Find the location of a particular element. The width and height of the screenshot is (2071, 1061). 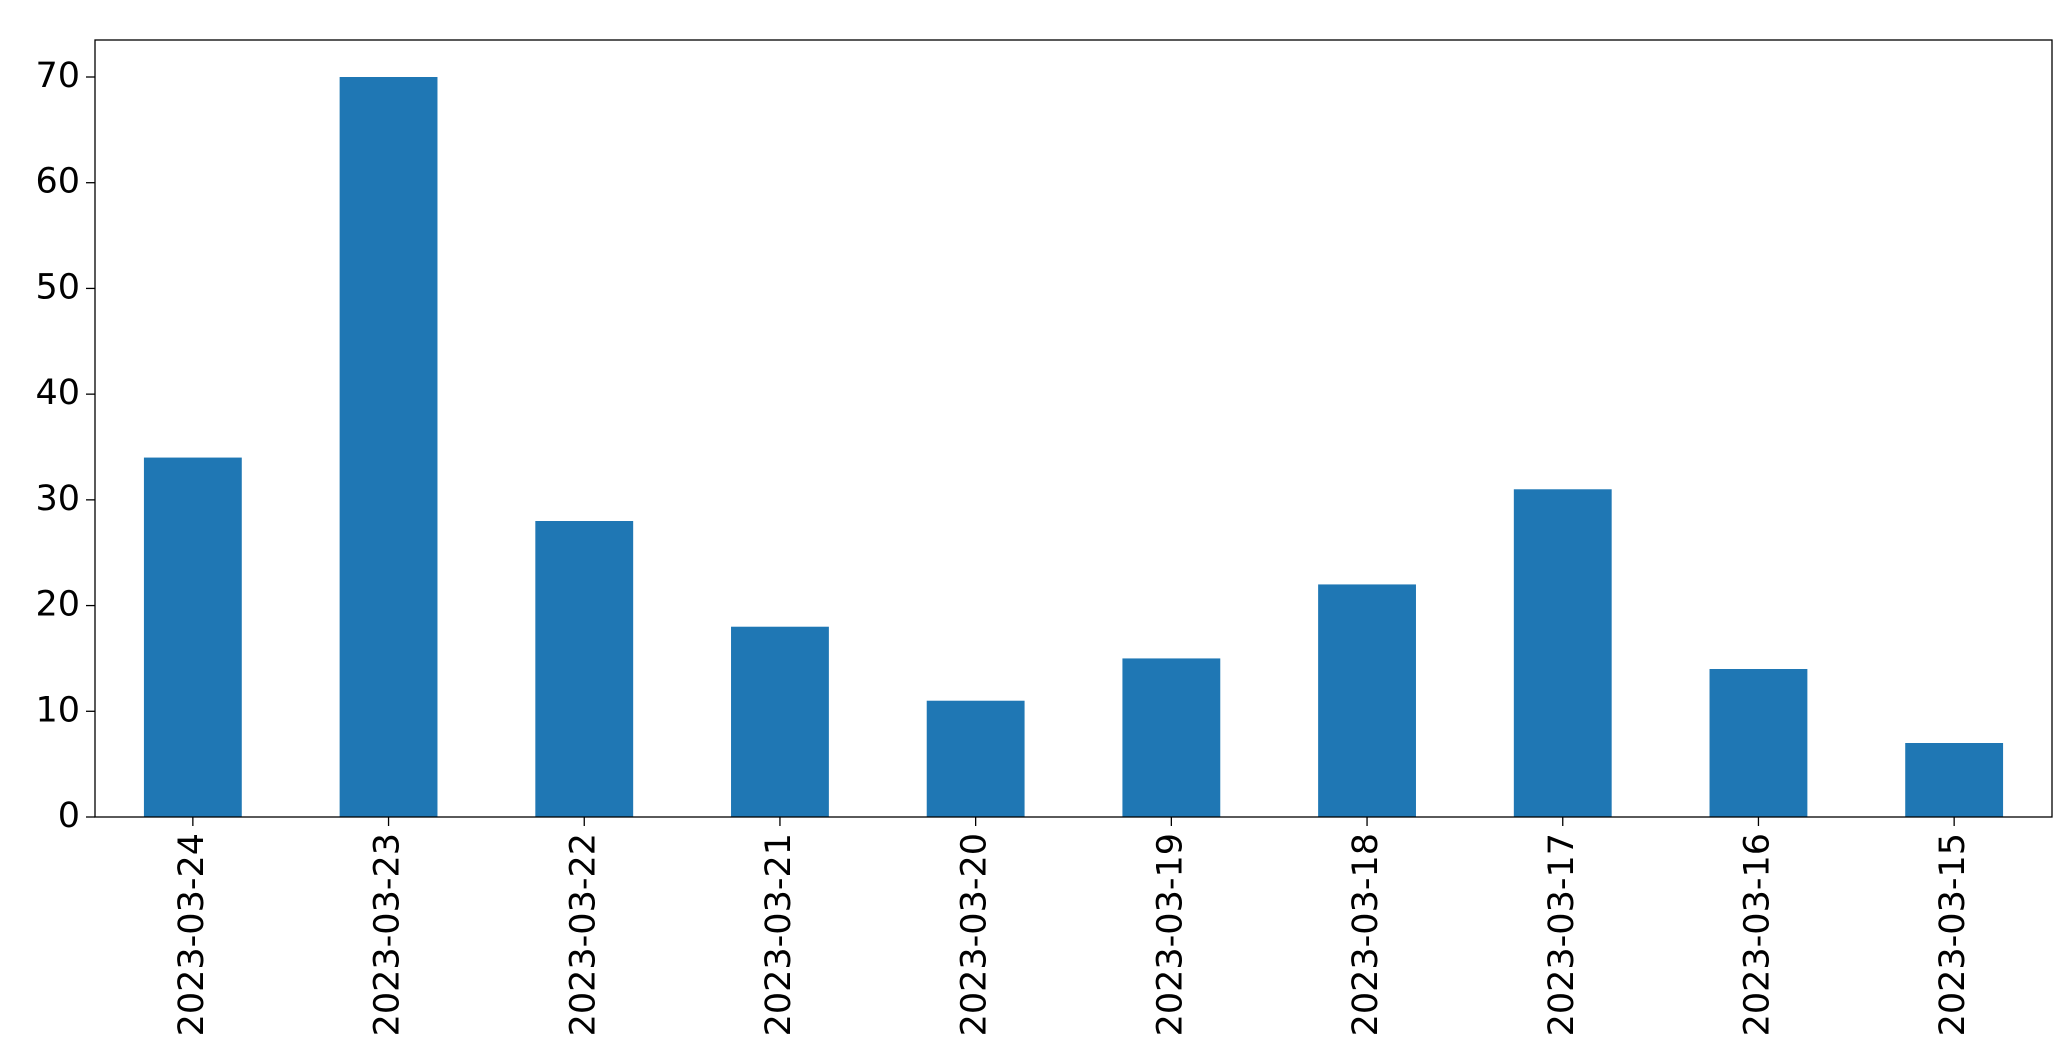

x-tick-label: 2023-03-16 is located at coordinates (1757, 934).